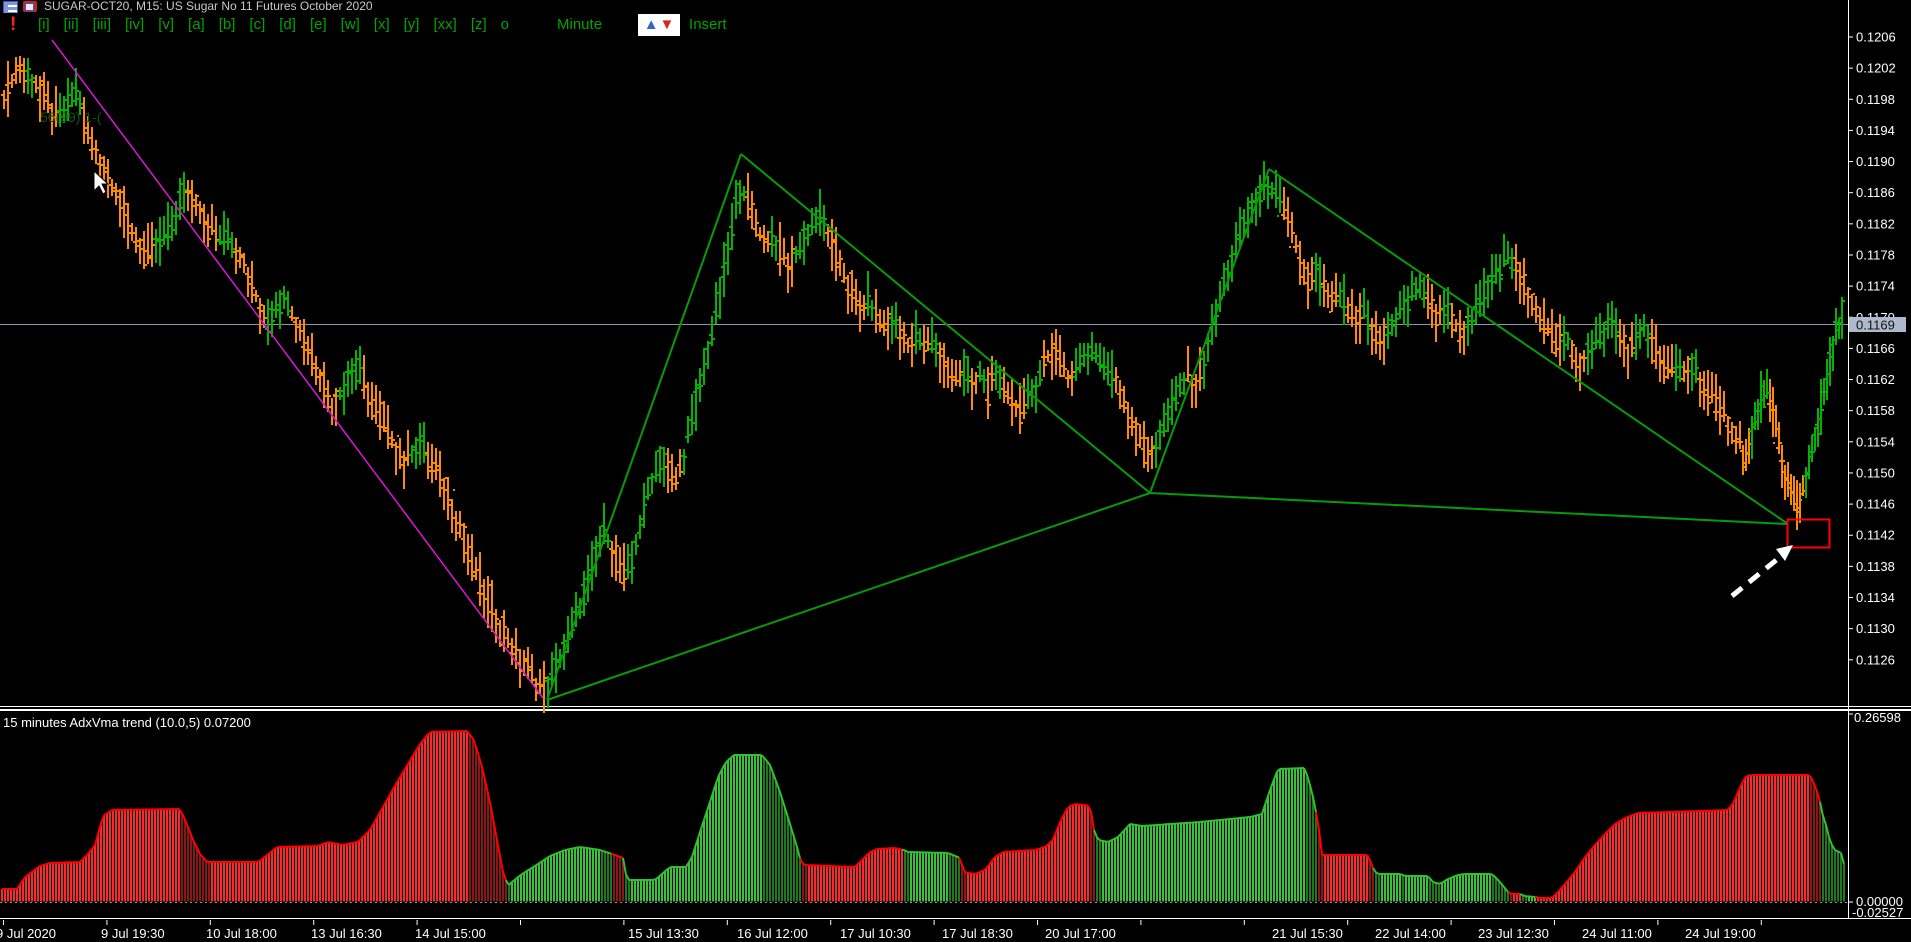  What do you see at coordinates (1875, 286) in the screenshot?
I see `svg-text: 0.1174` at bounding box center [1875, 286].